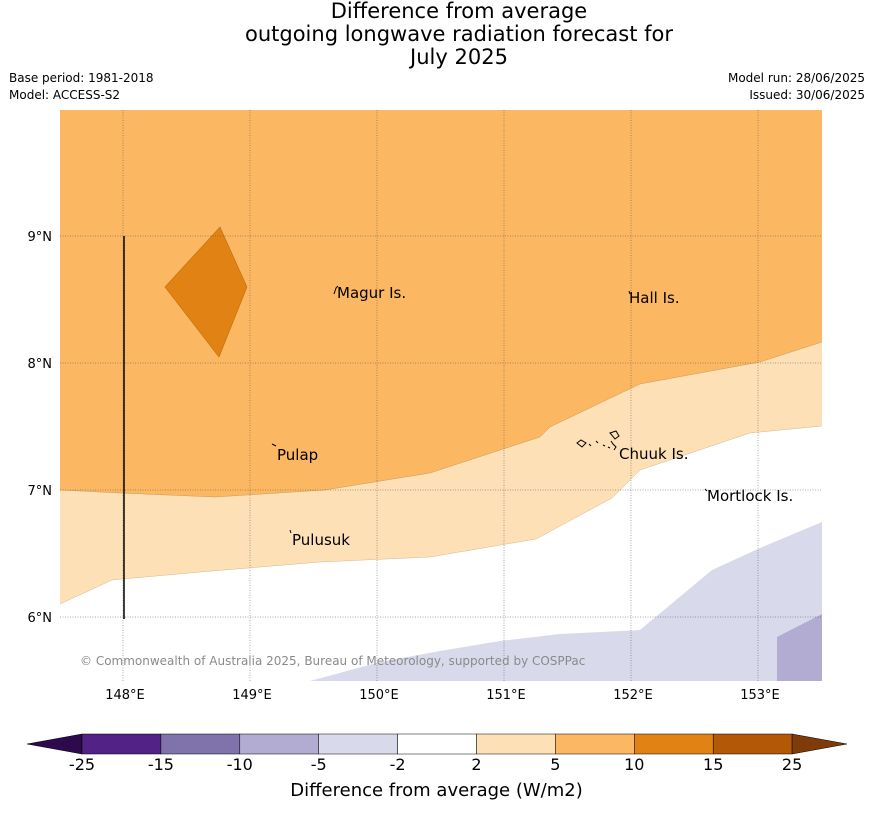 The height and width of the screenshot is (816, 873). I want to click on anomaly-minus5-minus10-region, so click(799, 647).